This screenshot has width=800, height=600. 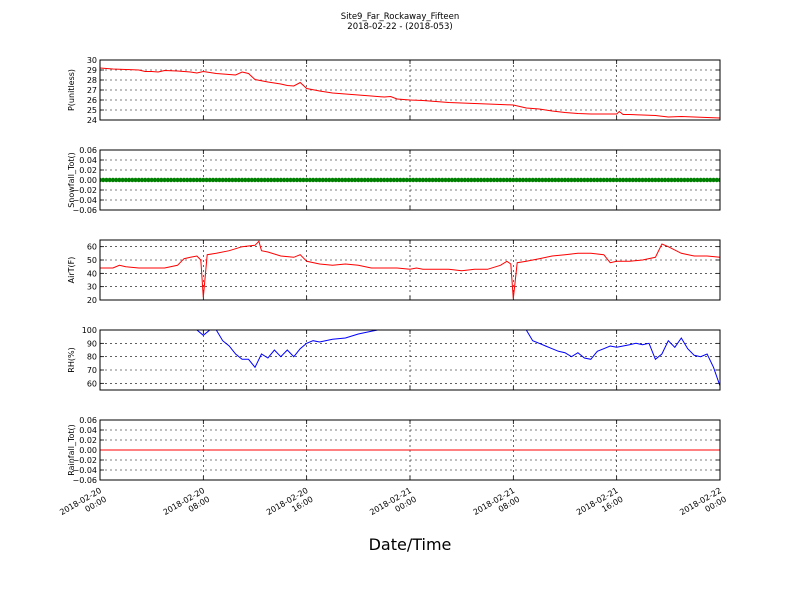 What do you see at coordinates (92, 260) in the screenshot?
I see `y-tick-label: 50` at bounding box center [92, 260].